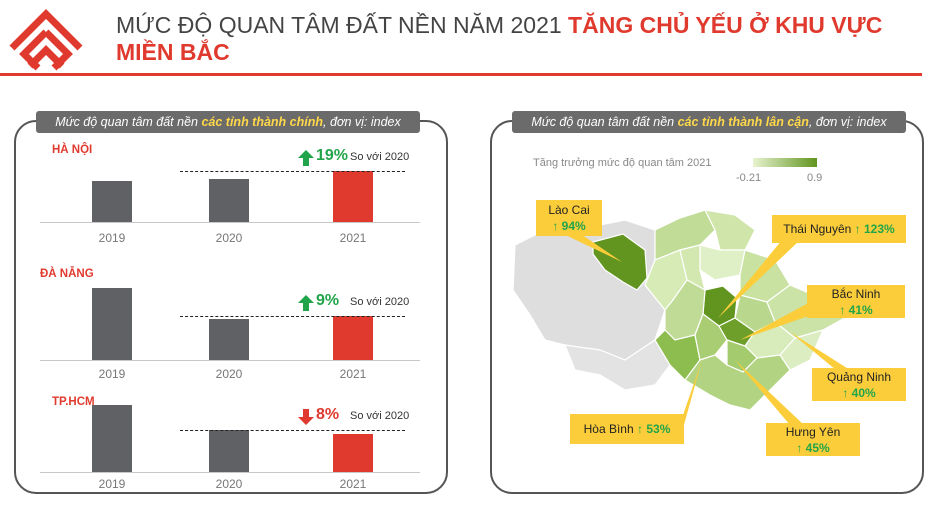 Image resolution: width=935 pixels, height=505 pixels. What do you see at coordinates (813, 448) in the screenshot?
I see `callout-value: ↑ 45%` at bounding box center [813, 448].